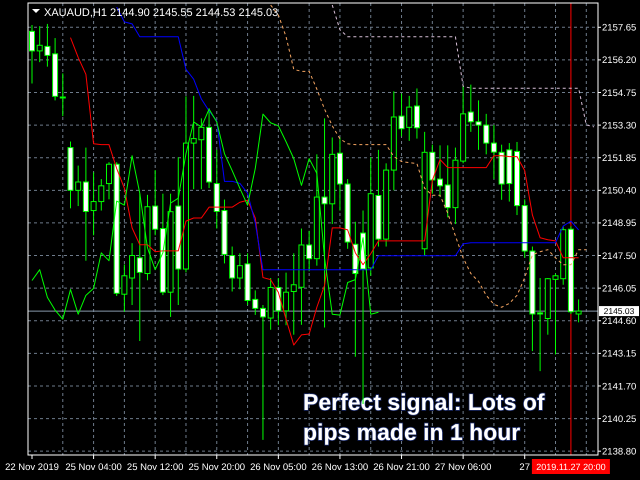  I want to click on ref-line-label: 2145.03, so click(619, 311).